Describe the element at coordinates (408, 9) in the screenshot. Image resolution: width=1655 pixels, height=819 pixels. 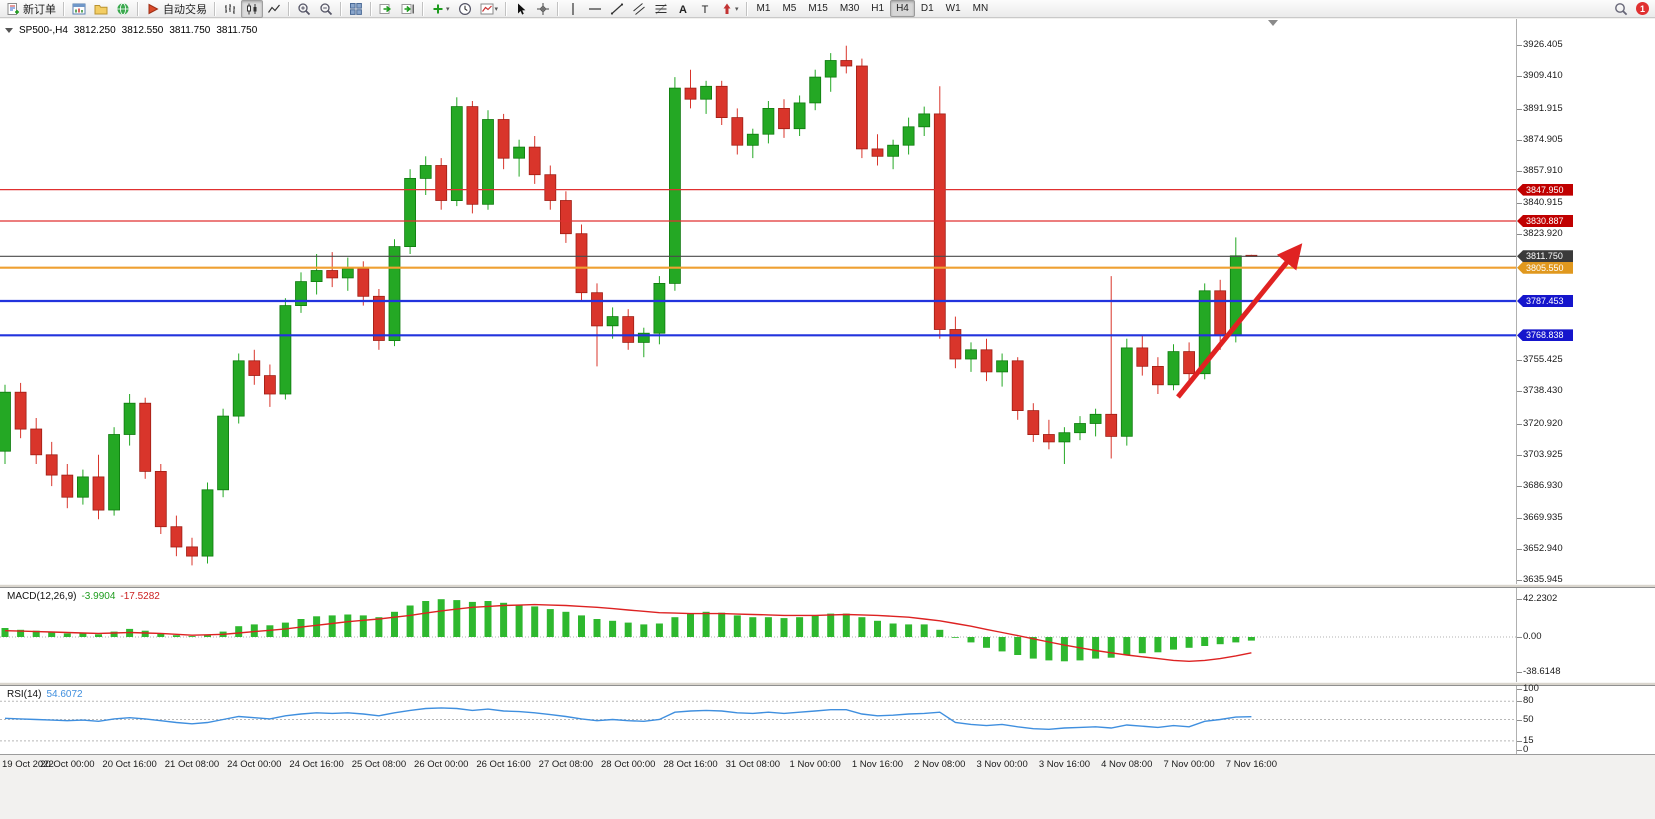
I see `chart-shift-button` at that location.